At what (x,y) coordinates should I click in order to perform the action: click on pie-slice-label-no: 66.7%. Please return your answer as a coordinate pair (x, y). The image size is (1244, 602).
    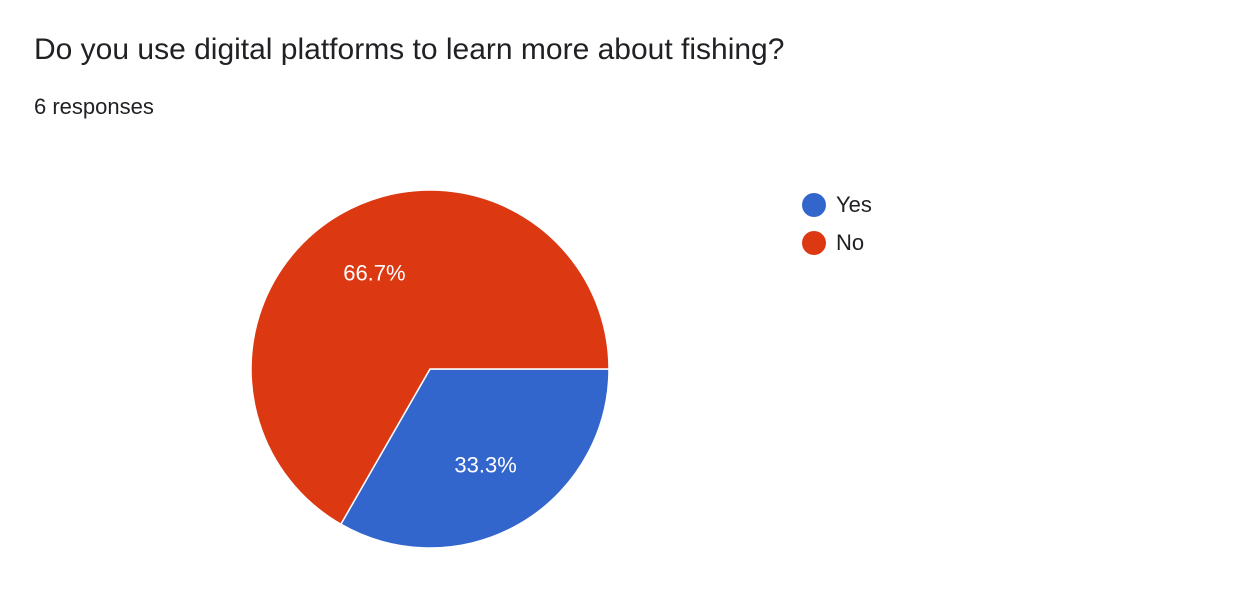
    Looking at the image, I should click on (374, 272).